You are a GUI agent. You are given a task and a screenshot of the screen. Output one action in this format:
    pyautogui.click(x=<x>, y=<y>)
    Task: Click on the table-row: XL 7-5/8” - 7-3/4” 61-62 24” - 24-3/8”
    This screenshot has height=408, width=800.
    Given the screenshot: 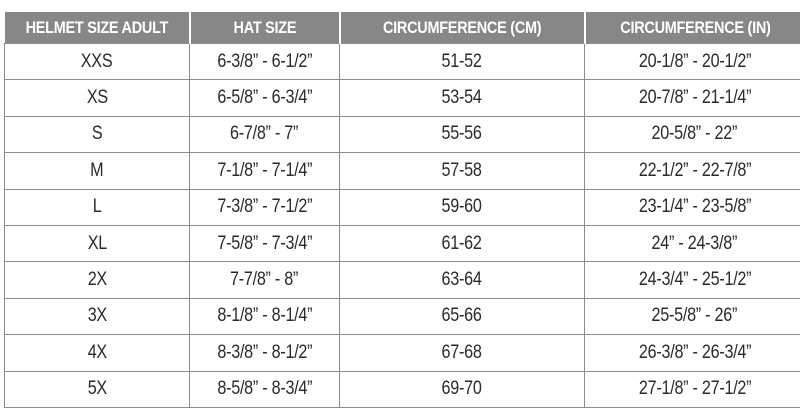 What is the action you would take?
    pyautogui.click(x=402, y=243)
    